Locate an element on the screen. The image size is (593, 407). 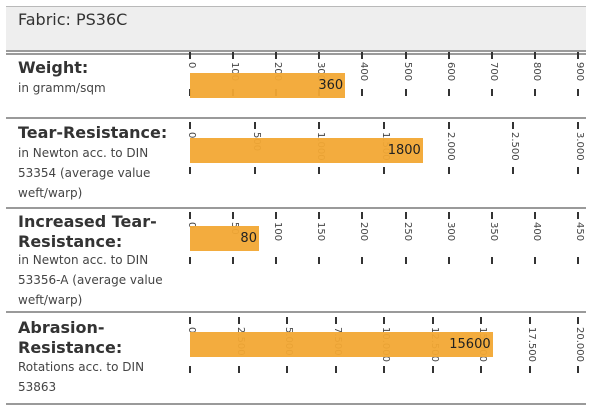
axis-tick-label: 200 is located at coordinates (364, 232).